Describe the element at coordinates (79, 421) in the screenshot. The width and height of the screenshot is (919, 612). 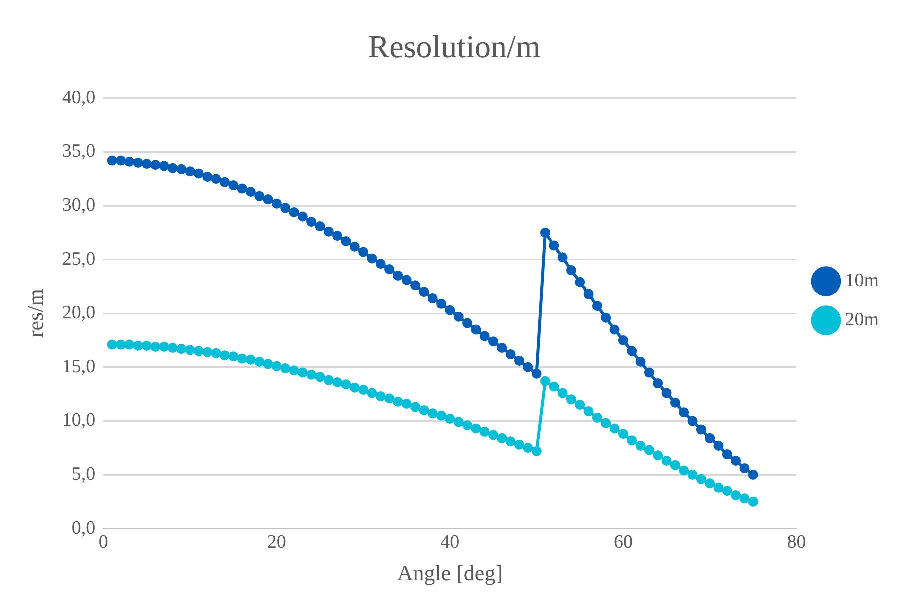
I see `y-tick-label: 10,0` at that location.